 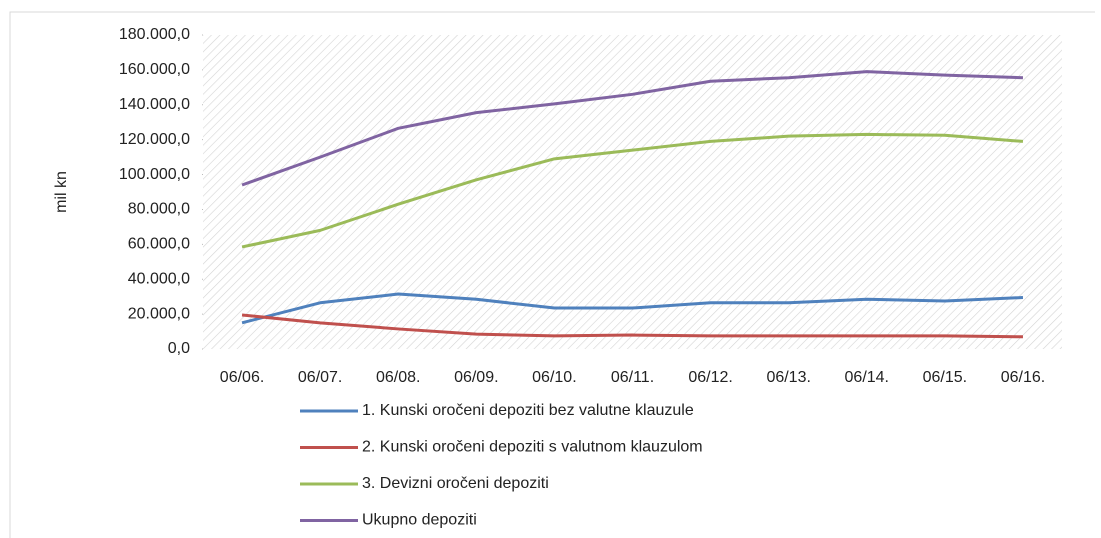 I want to click on y-tick-label: 40.000,0, so click(x=159, y=278).